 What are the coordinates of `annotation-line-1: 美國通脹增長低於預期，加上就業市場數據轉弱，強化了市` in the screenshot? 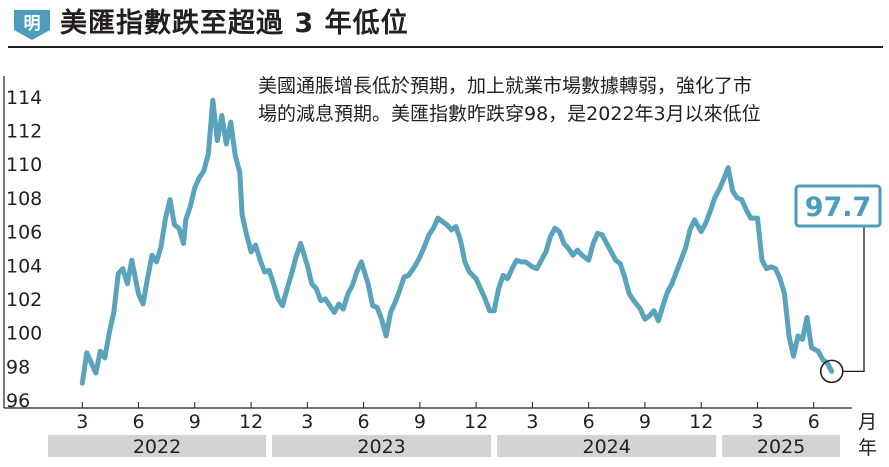 It's located at (505, 86).